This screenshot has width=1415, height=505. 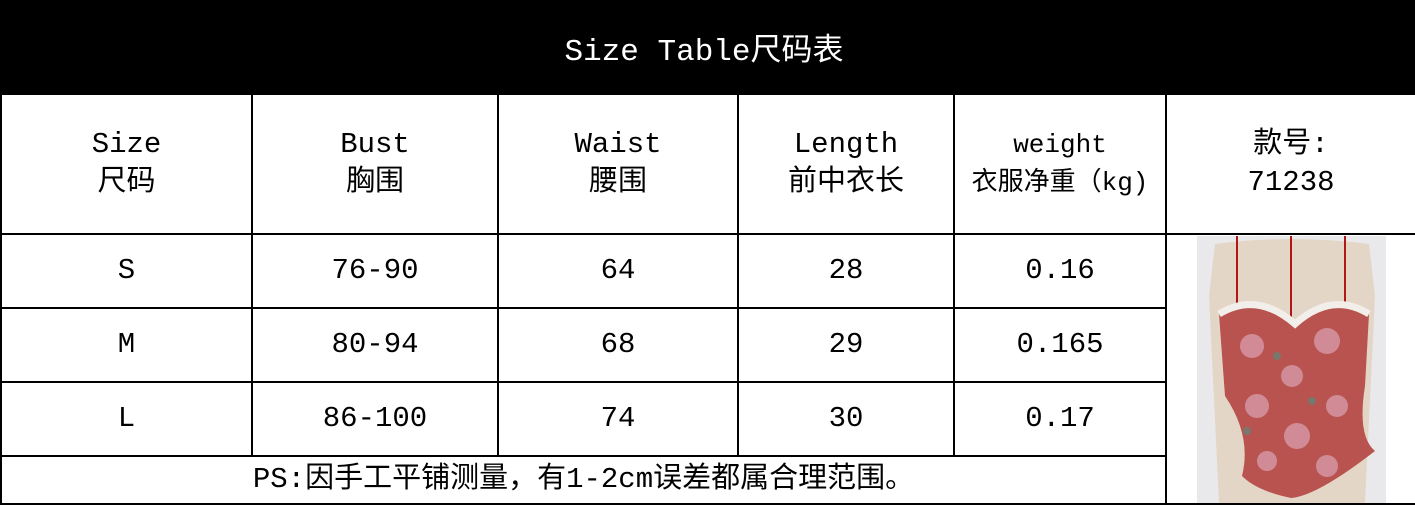 I want to click on cell-waist: 64, so click(x=618, y=271).